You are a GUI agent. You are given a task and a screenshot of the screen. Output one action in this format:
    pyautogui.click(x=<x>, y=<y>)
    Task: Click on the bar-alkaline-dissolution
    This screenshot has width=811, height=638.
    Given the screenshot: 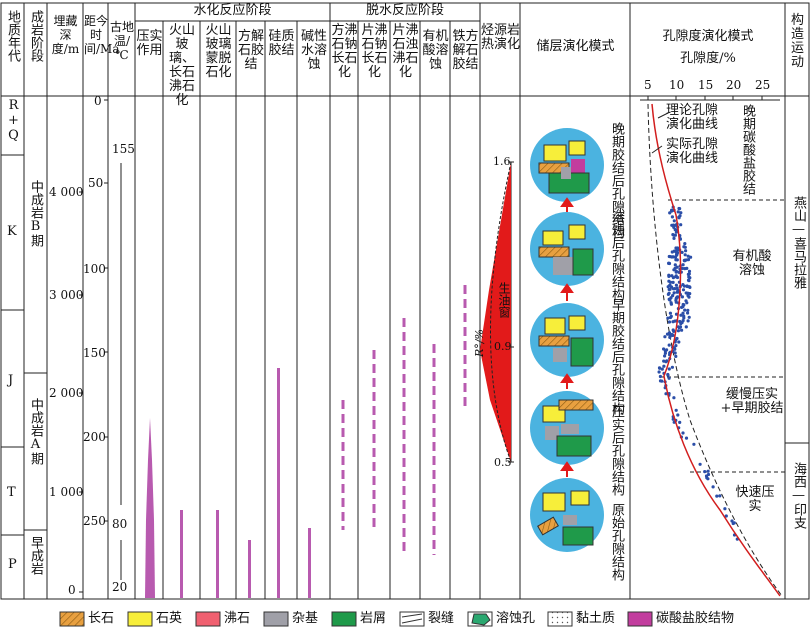 What is the action you would take?
    pyautogui.click(x=309, y=563)
    